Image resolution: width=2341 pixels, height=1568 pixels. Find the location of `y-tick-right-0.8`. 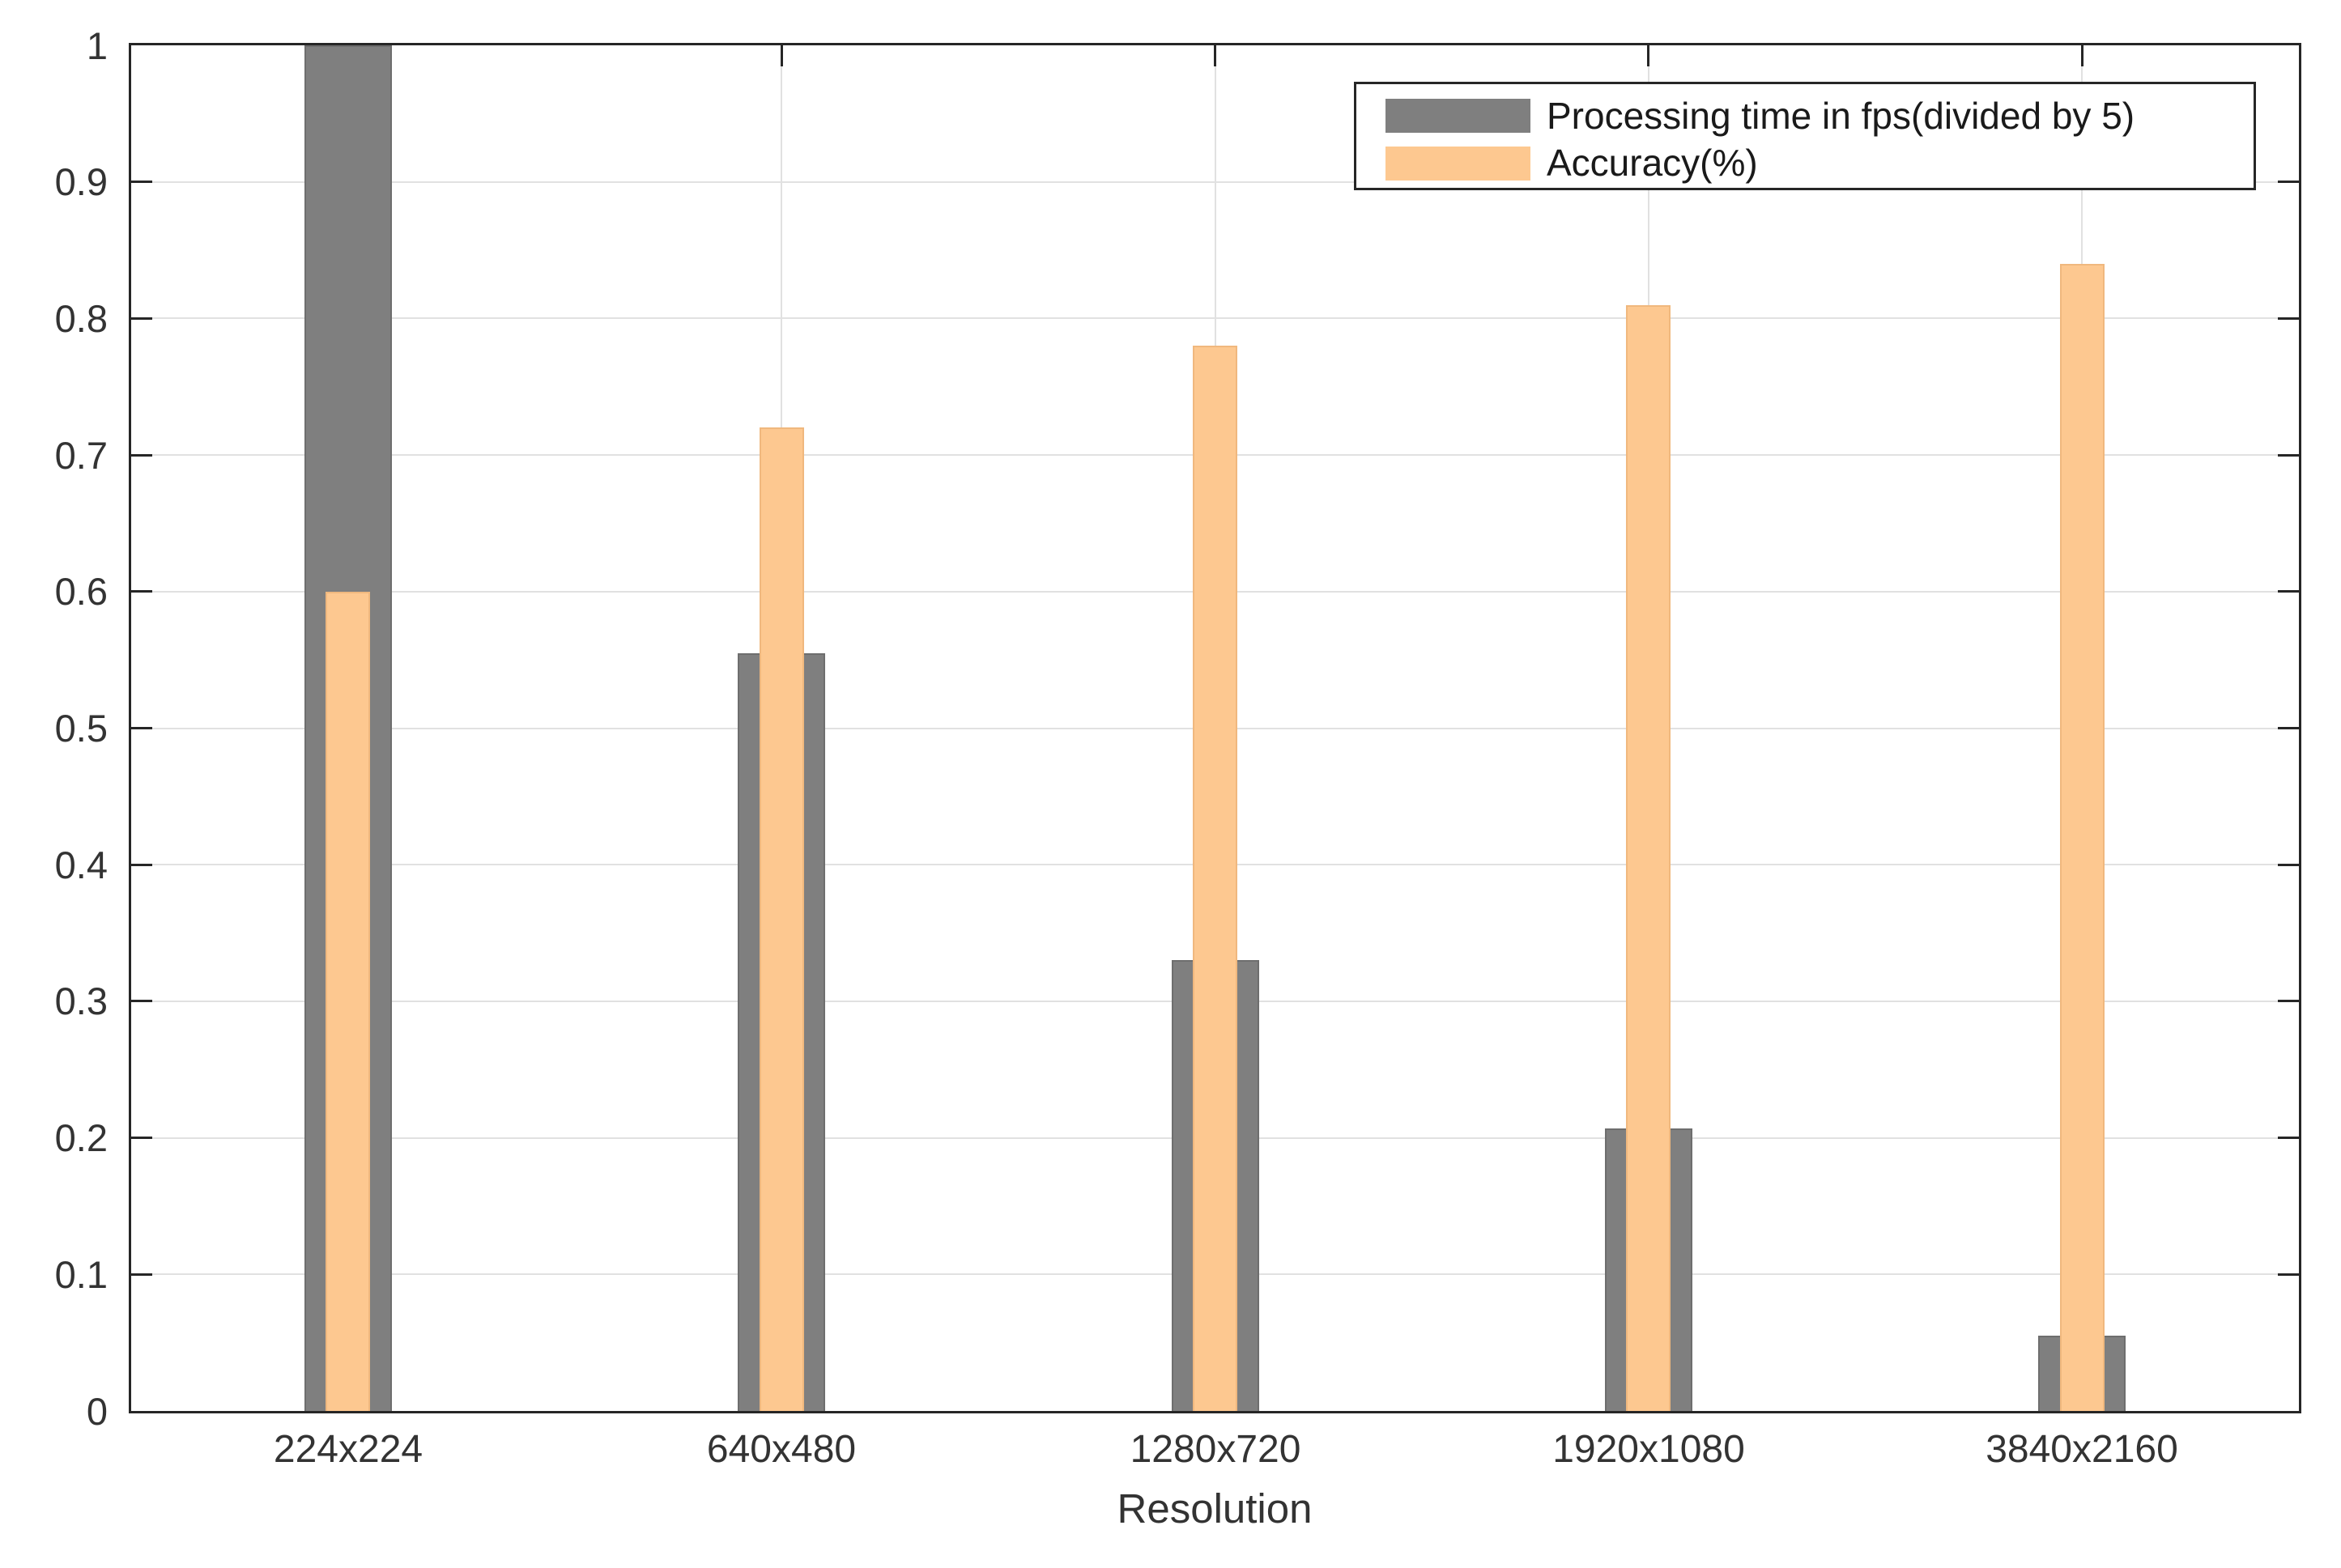

y-tick-right-0.8 is located at coordinates (2288, 318).